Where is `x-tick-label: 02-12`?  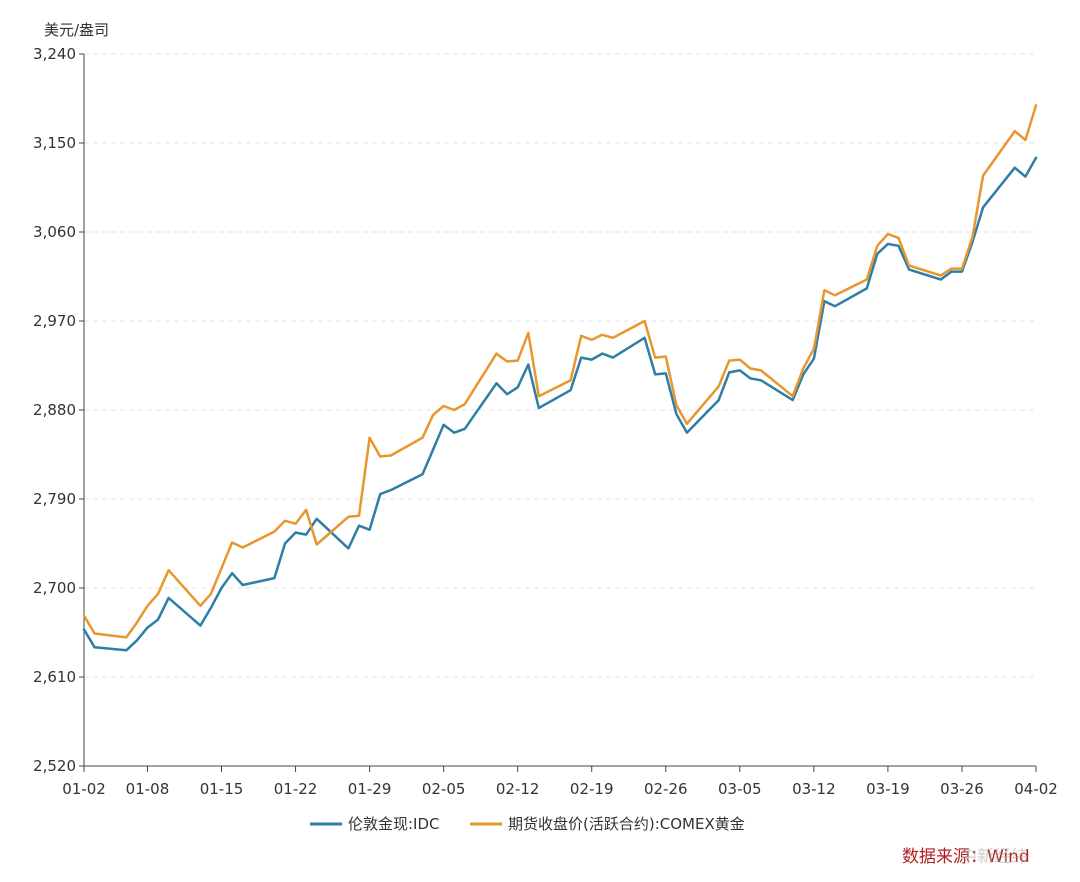
x-tick-label: 02-12 is located at coordinates (518, 789).